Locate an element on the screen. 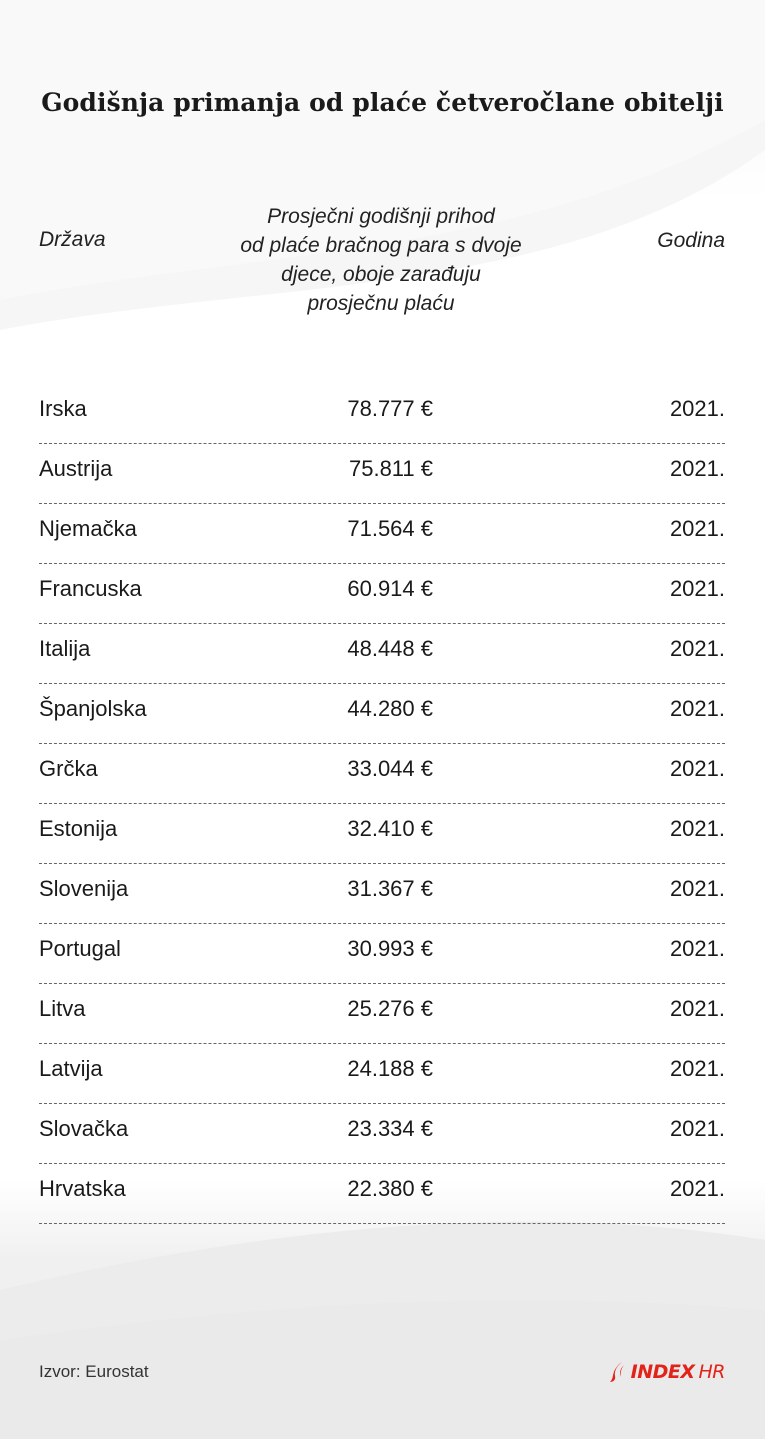 Image resolution: width=765 pixels, height=1439 pixels. country-cell: Estonija is located at coordinates (78, 828).